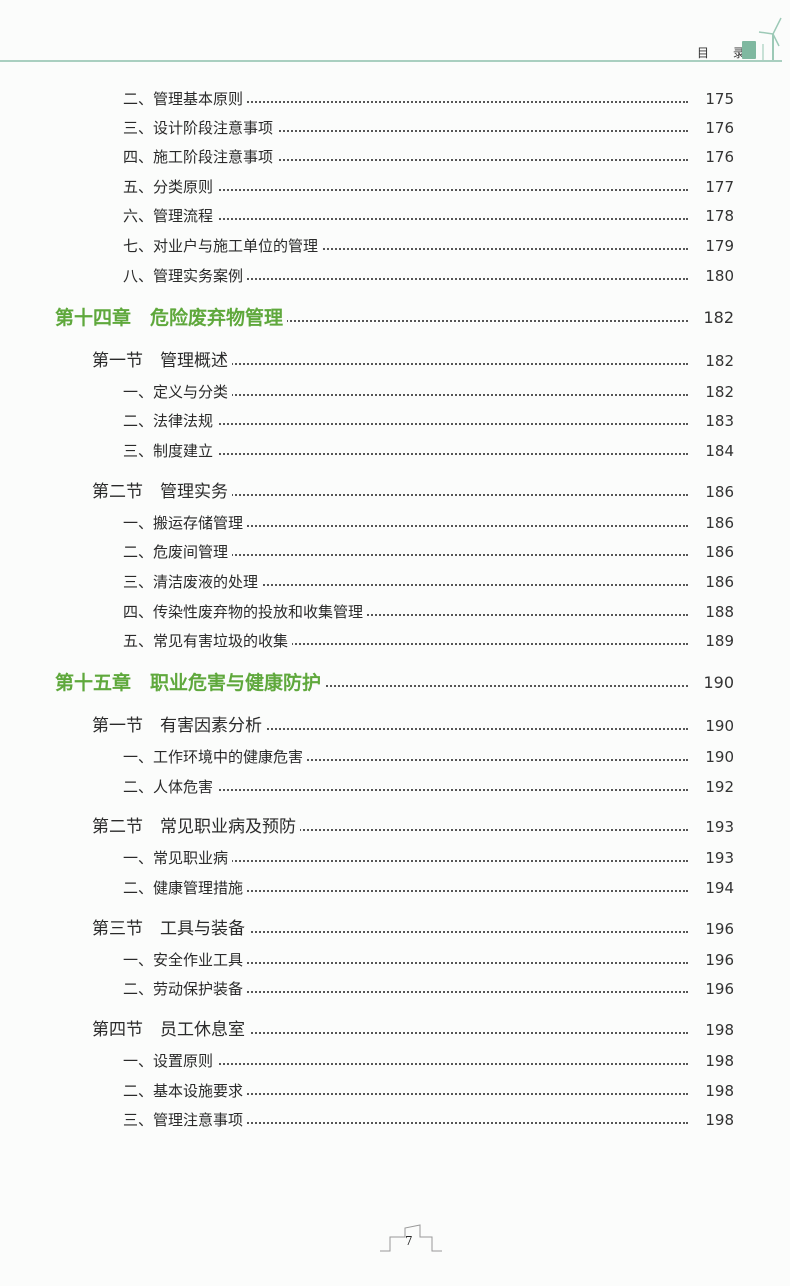 The width and height of the screenshot is (790, 1286). What do you see at coordinates (170, 216) in the screenshot?
I see `toc-entry-label: 六、管理流程` at bounding box center [170, 216].